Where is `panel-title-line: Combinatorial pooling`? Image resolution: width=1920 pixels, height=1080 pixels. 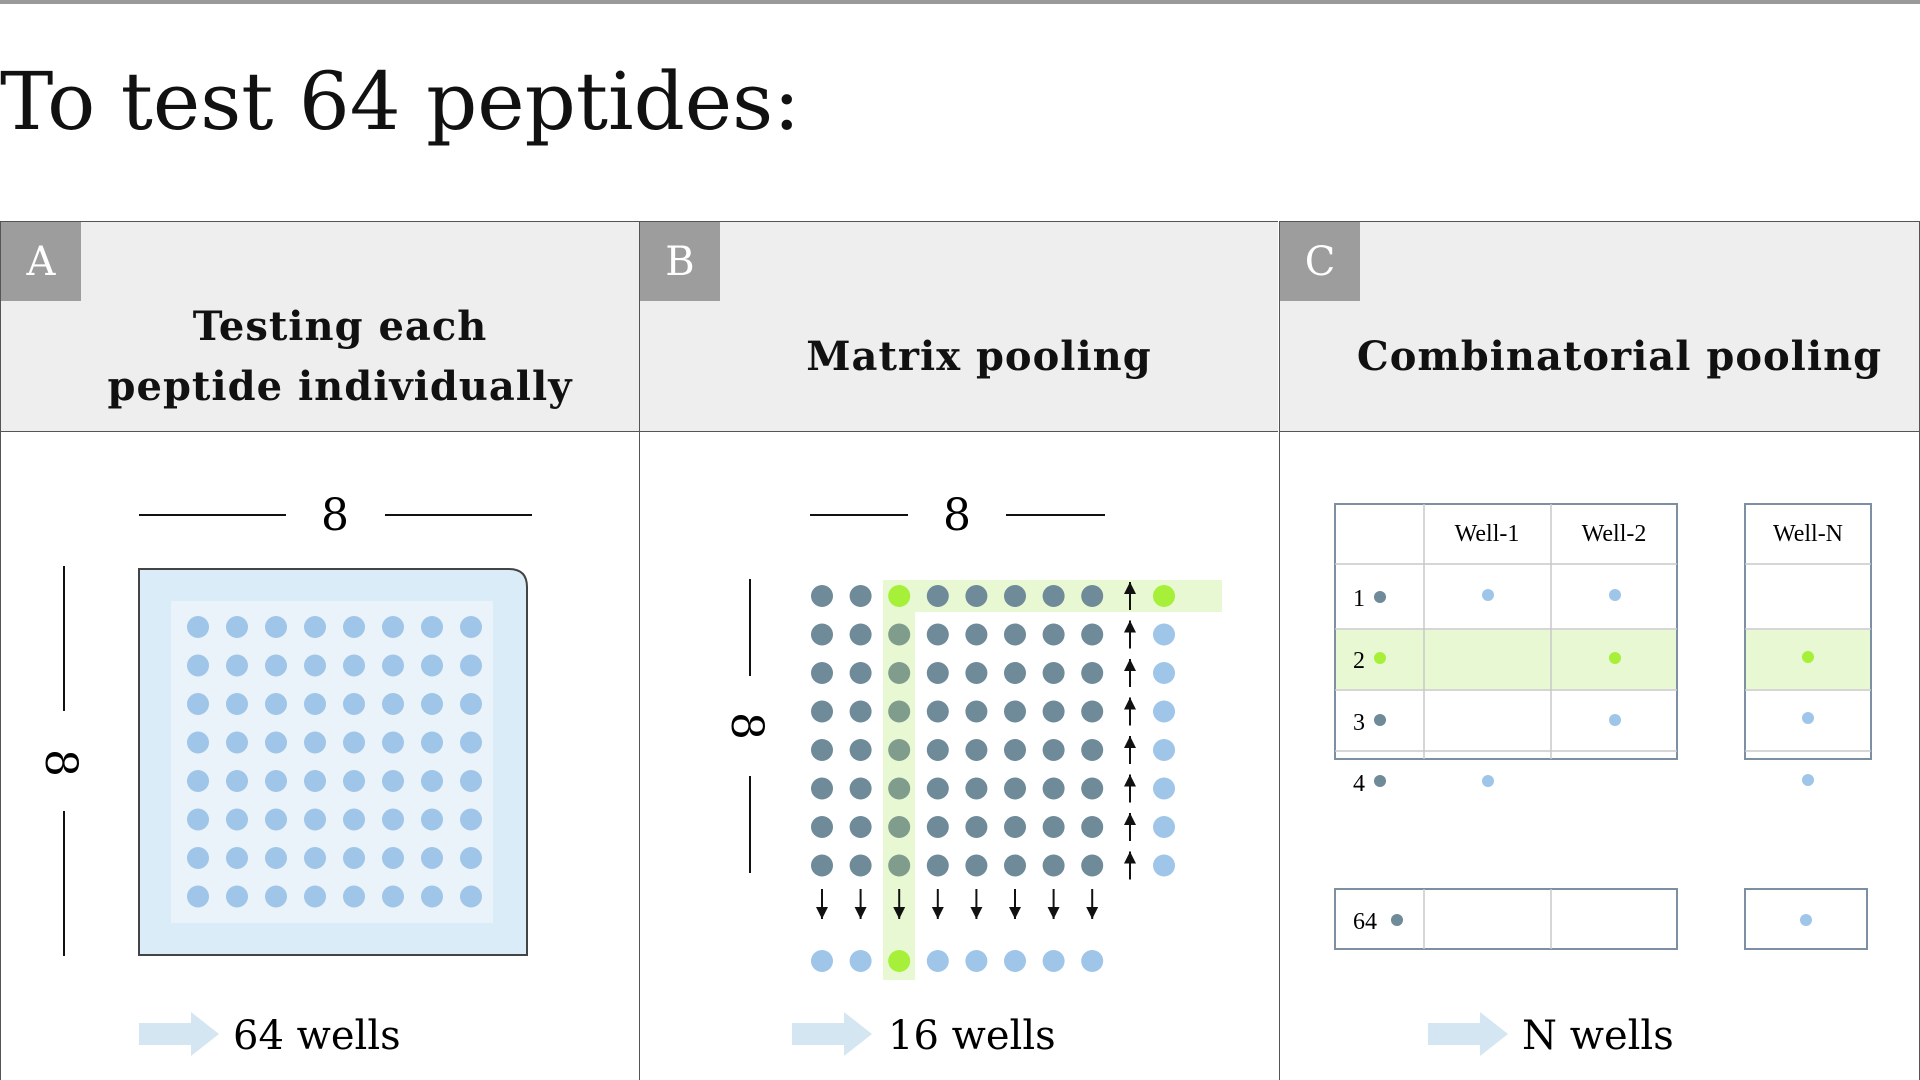
panel-title-line: Combinatorial pooling is located at coordinates (1619, 356).